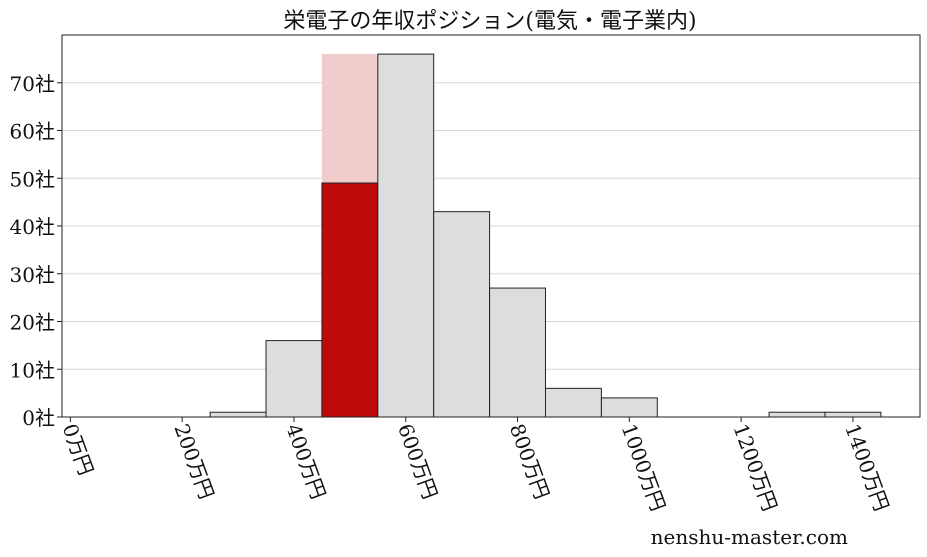 The width and height of the screenshot is (927, 557). I want to click on y-tick-label: 50社, so click(32, 179).